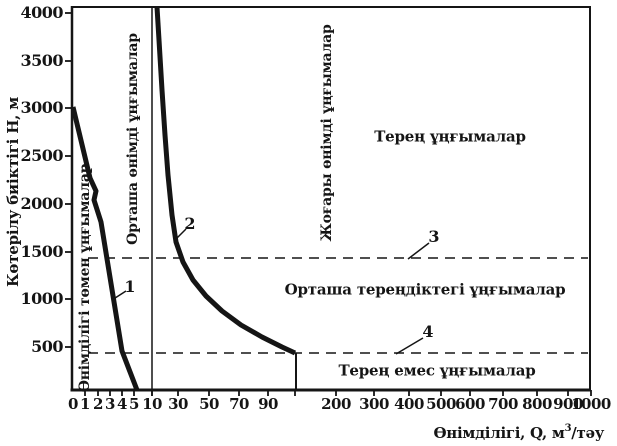 The width and height of the screenshot is (617, 446). What do you see at coordinates (110, 404) in the screenshot?
I see `x-tick-label-3: 3` at bounding box center [110, 404].